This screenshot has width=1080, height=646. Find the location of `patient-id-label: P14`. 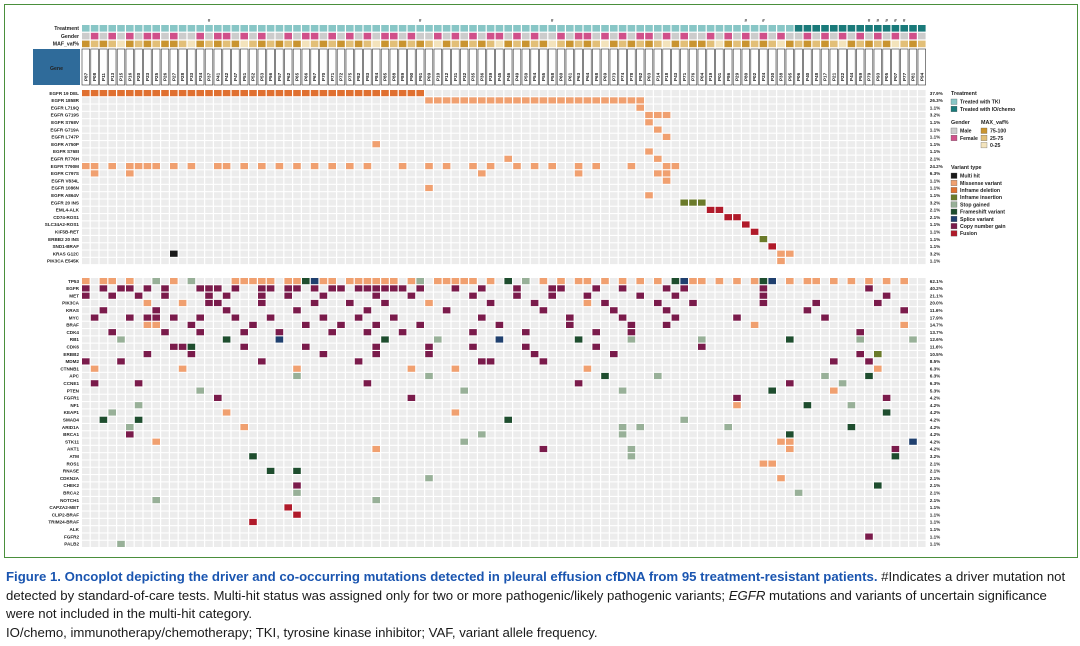

patient-id-label: P14 is located at coordinates (657, 76).